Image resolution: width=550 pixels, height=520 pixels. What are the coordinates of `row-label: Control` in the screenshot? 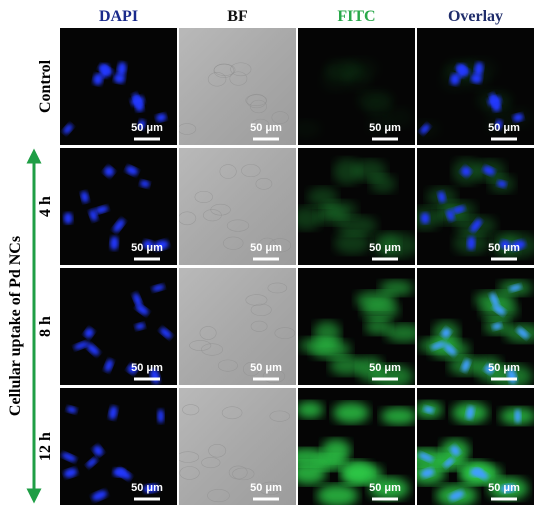 It's located at (45, 86).